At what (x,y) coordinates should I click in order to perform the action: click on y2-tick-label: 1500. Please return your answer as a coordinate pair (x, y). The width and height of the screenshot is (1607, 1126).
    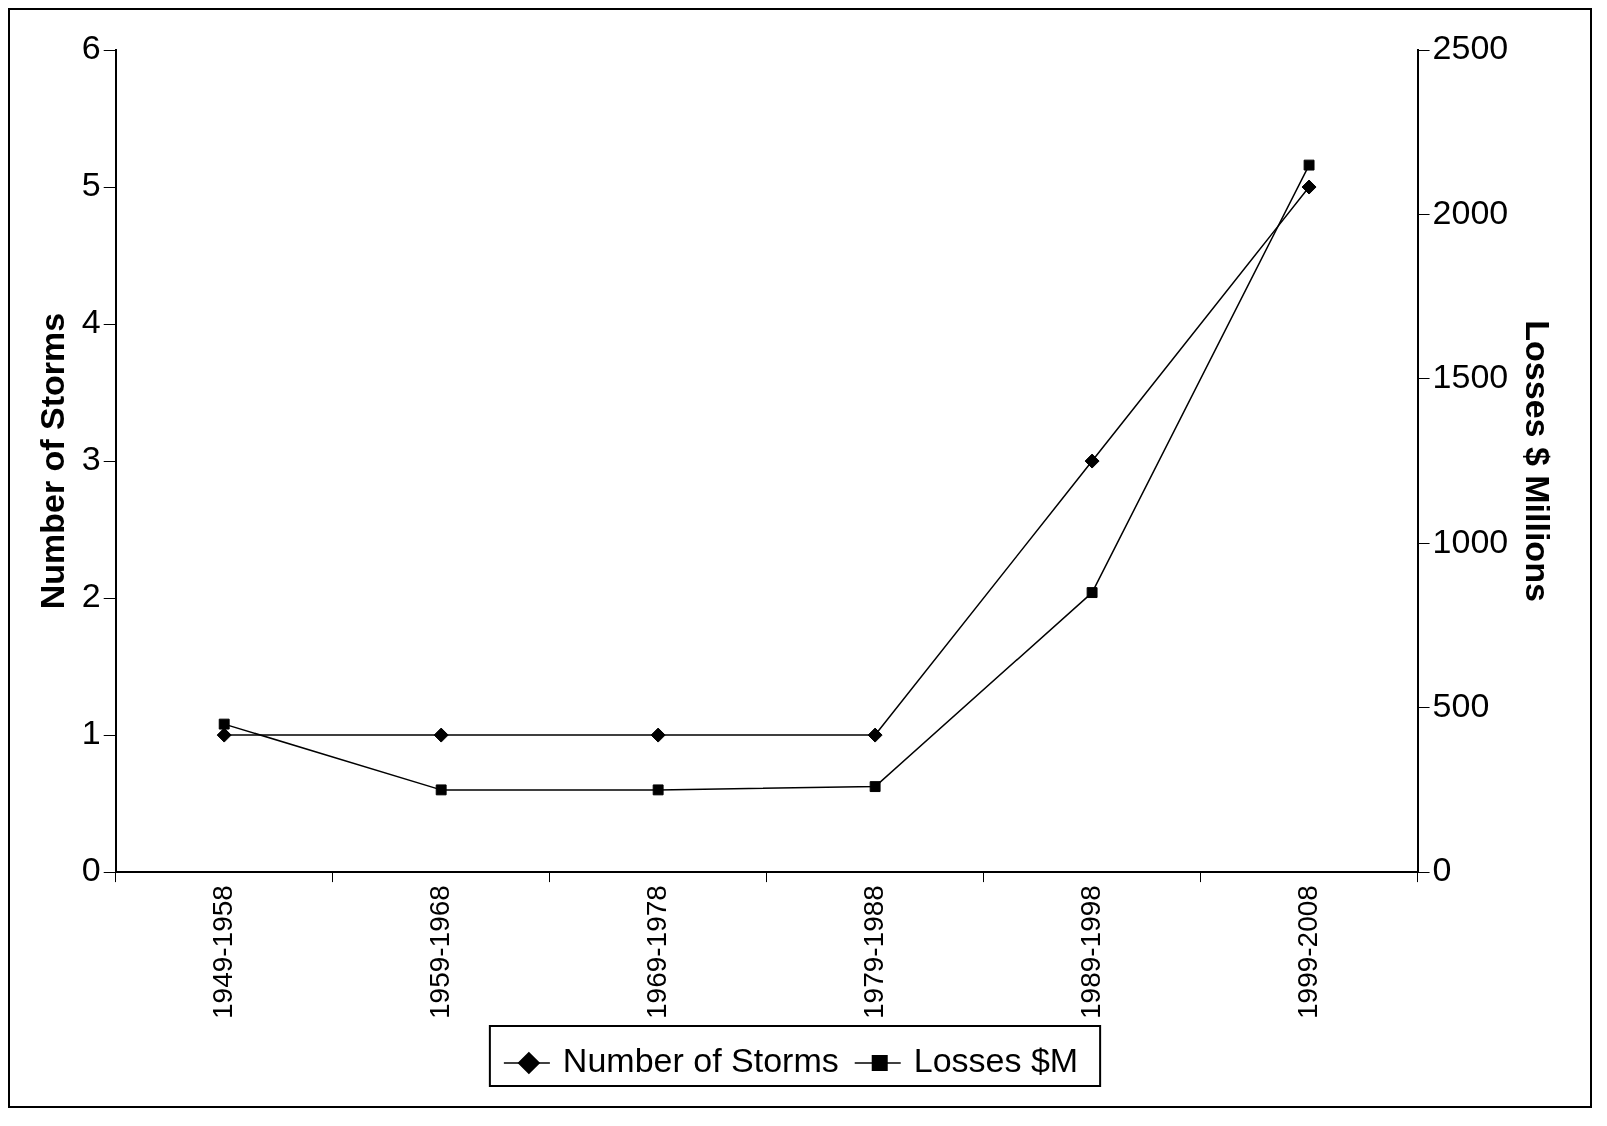
    Looking at the image, I should click on (1470, 376).